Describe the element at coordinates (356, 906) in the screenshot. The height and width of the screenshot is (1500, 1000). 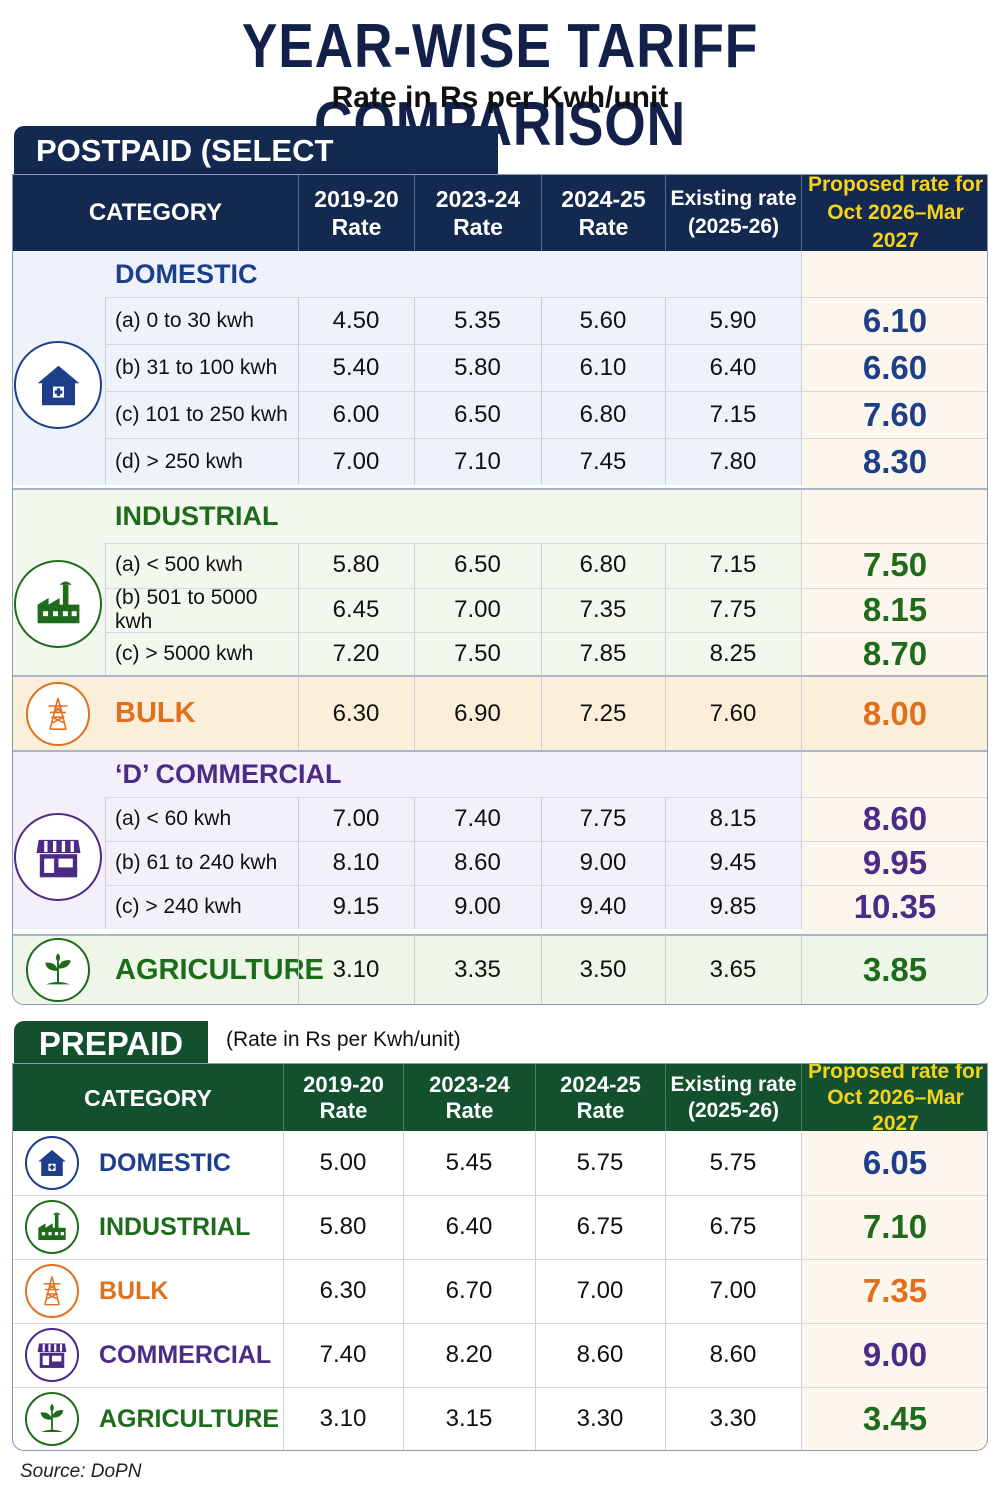
I see `rate-cell: 9.15` at that location.